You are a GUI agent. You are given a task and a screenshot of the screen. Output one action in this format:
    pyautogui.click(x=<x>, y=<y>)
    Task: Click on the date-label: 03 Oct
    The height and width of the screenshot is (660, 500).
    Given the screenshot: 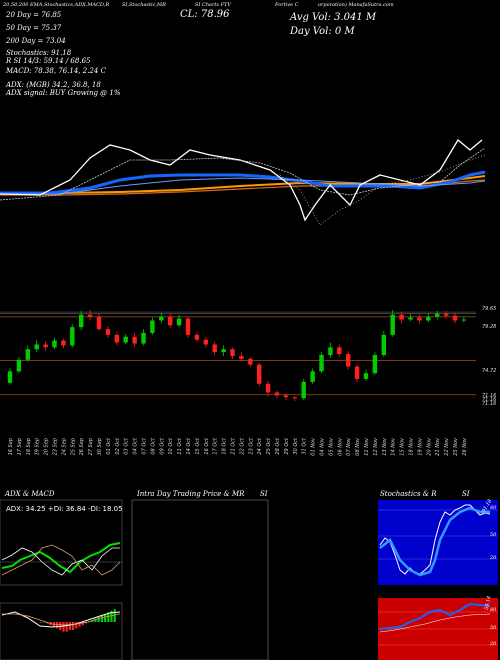 What is the action you would take?
    pyautogui.click(x=127, y=446)
    